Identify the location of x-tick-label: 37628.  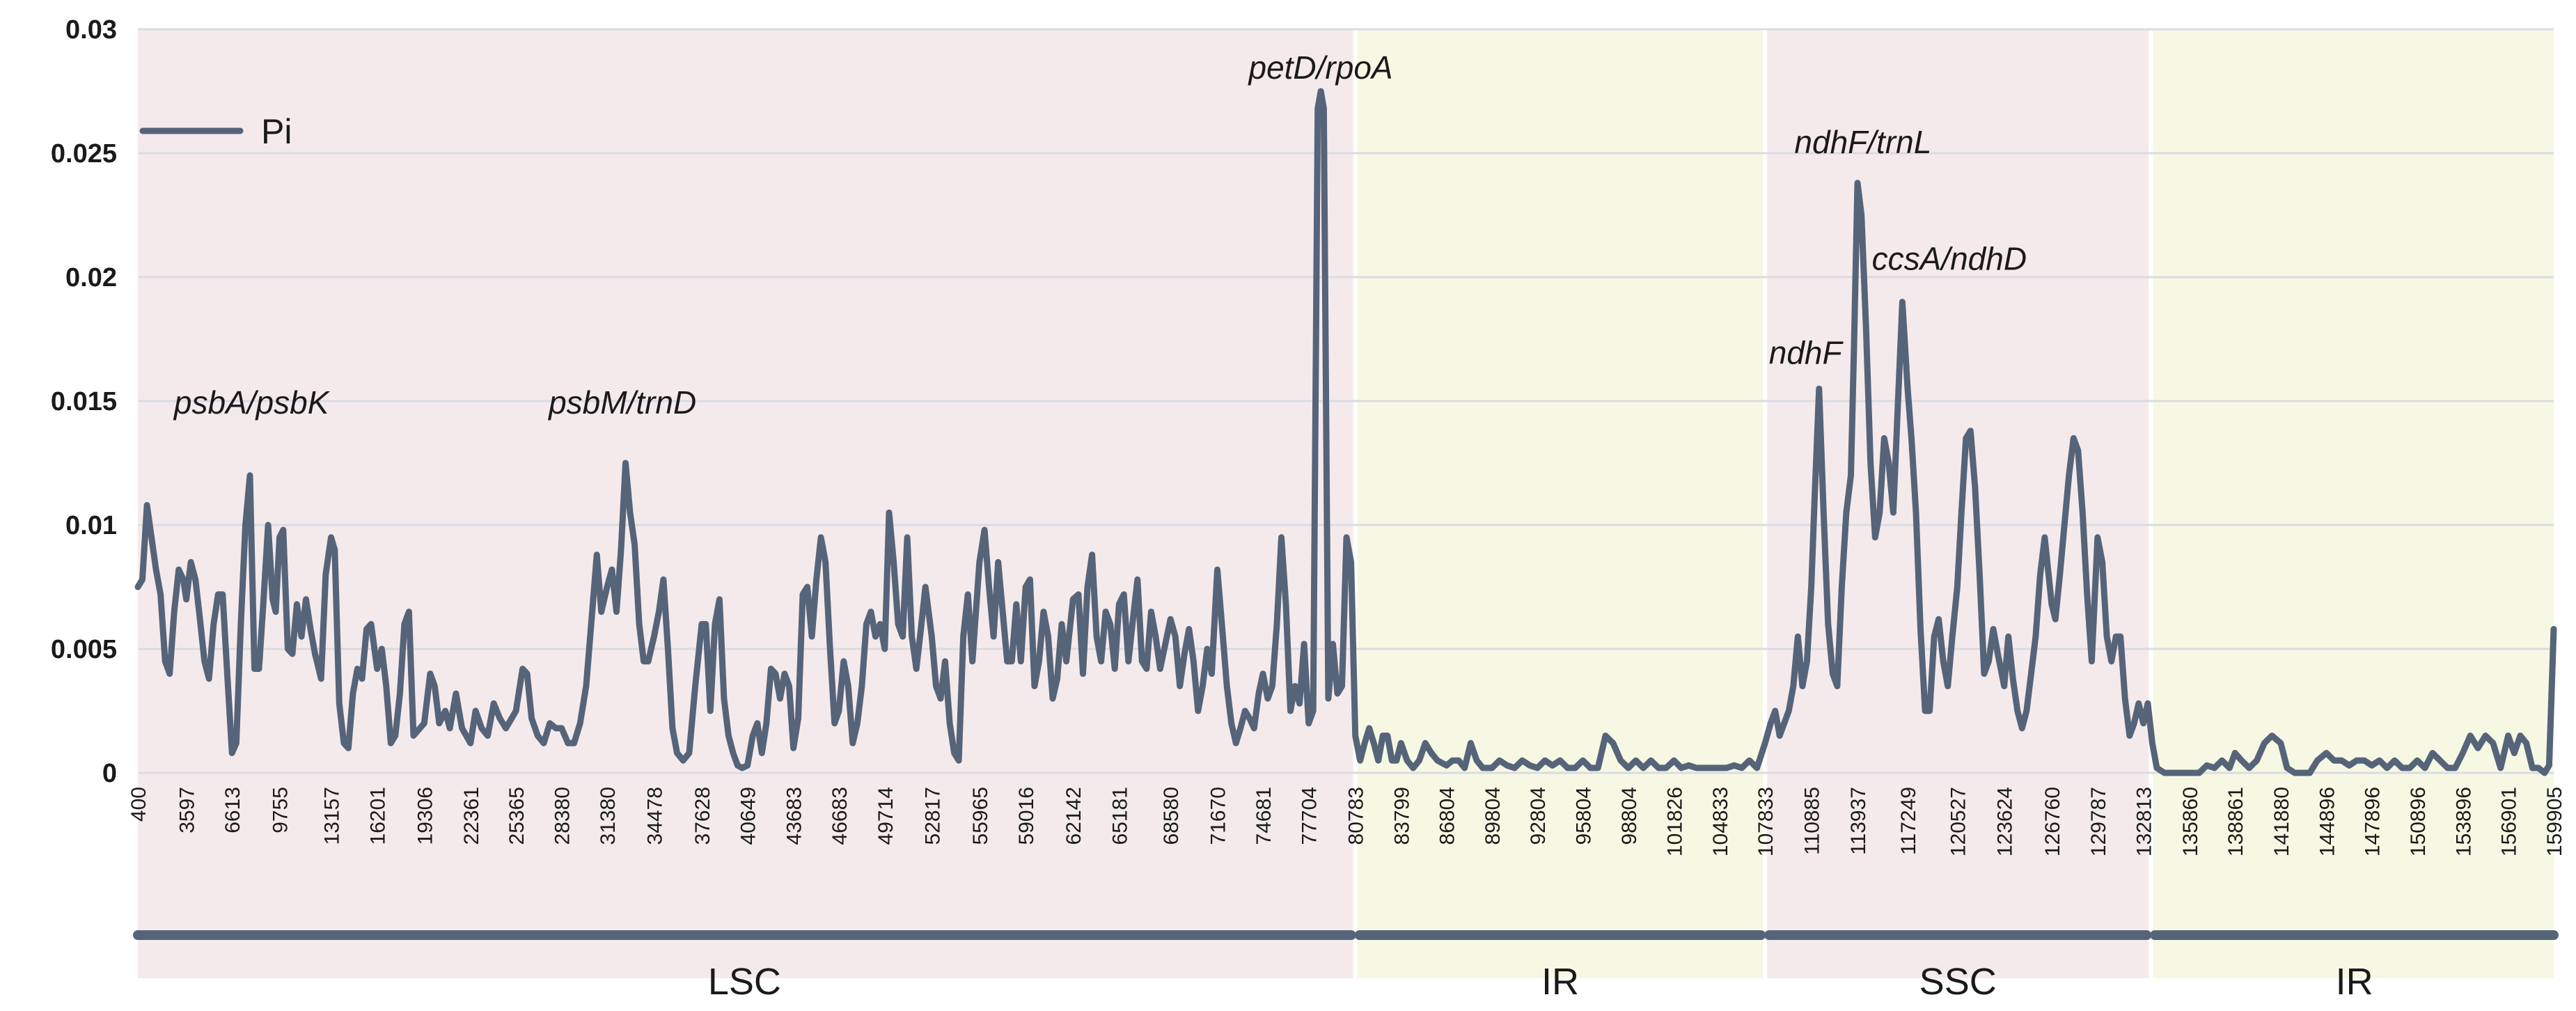
(702, 816).